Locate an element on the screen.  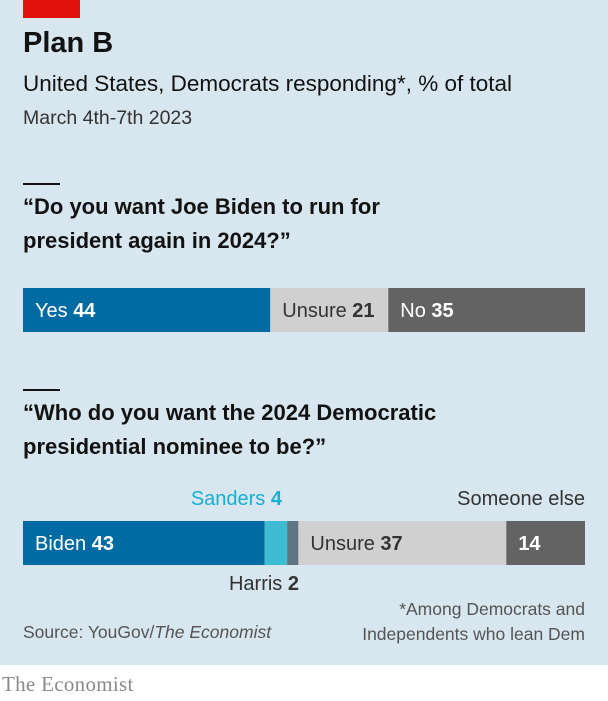
nominee-segment-sanders is located at coordinates (276, 543).